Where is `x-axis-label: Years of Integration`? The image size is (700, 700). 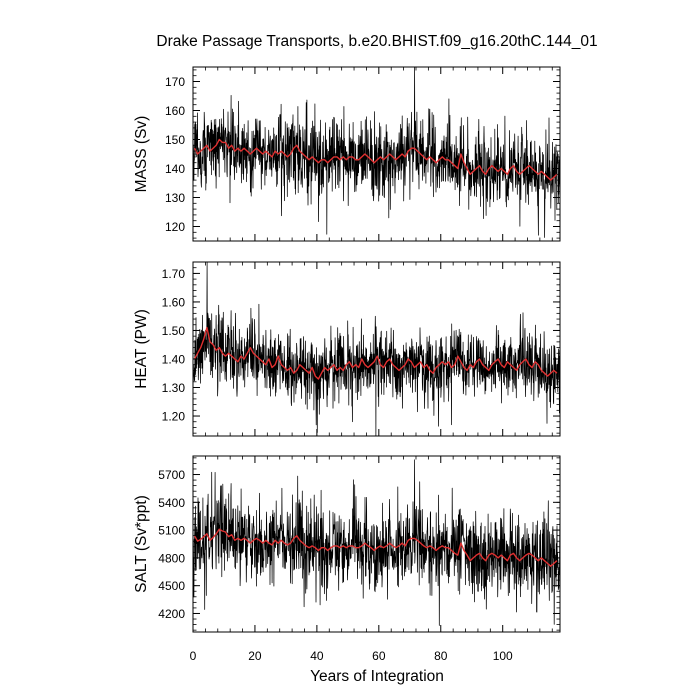 x-axis-label: Years of Integration is located at coordinates (377, 676).